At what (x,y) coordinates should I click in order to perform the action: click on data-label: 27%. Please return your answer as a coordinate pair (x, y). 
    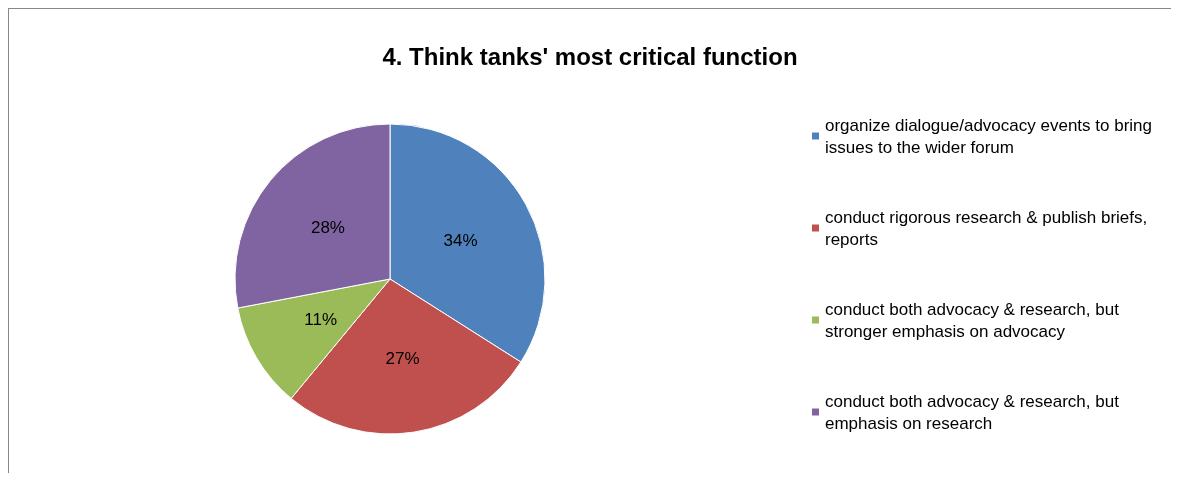
    Looking at the image, I should click on (402, 359).